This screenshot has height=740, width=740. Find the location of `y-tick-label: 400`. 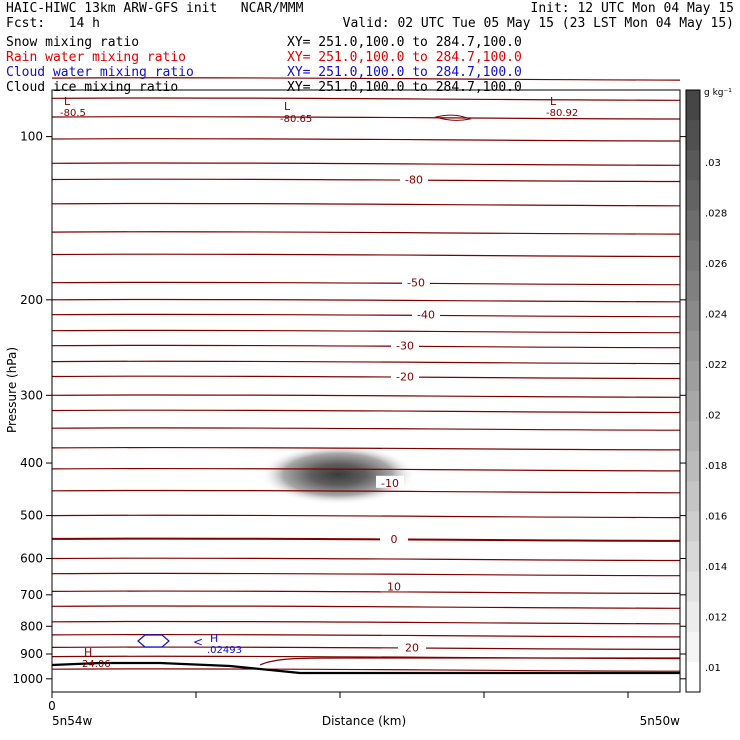

y-tick-label: 400 is located at coordinates (31, 463).